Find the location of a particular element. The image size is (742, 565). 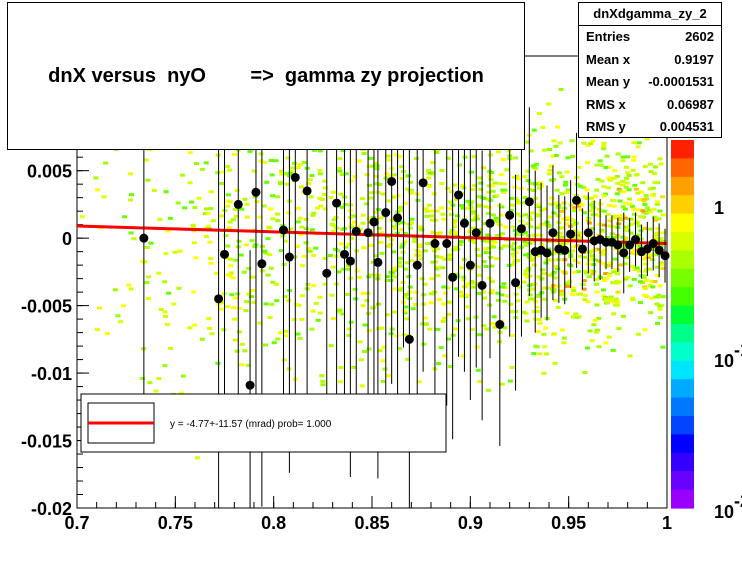

palette-segment is located at coordinates (682, 241).